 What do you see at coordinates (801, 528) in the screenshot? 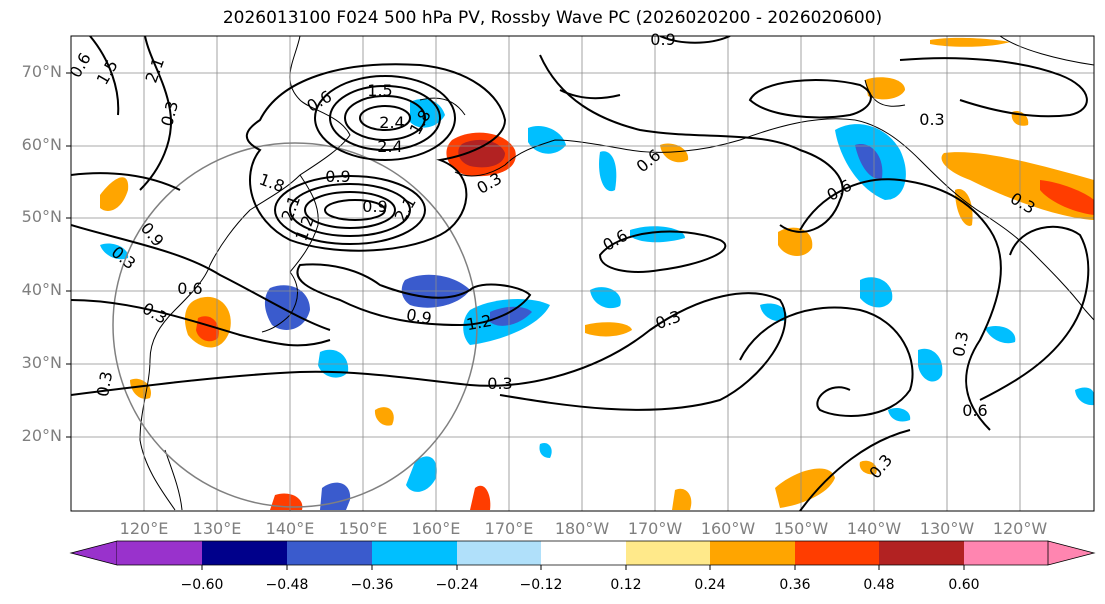
I see `lon-label: 150°W` at bounding box center [801, 528].